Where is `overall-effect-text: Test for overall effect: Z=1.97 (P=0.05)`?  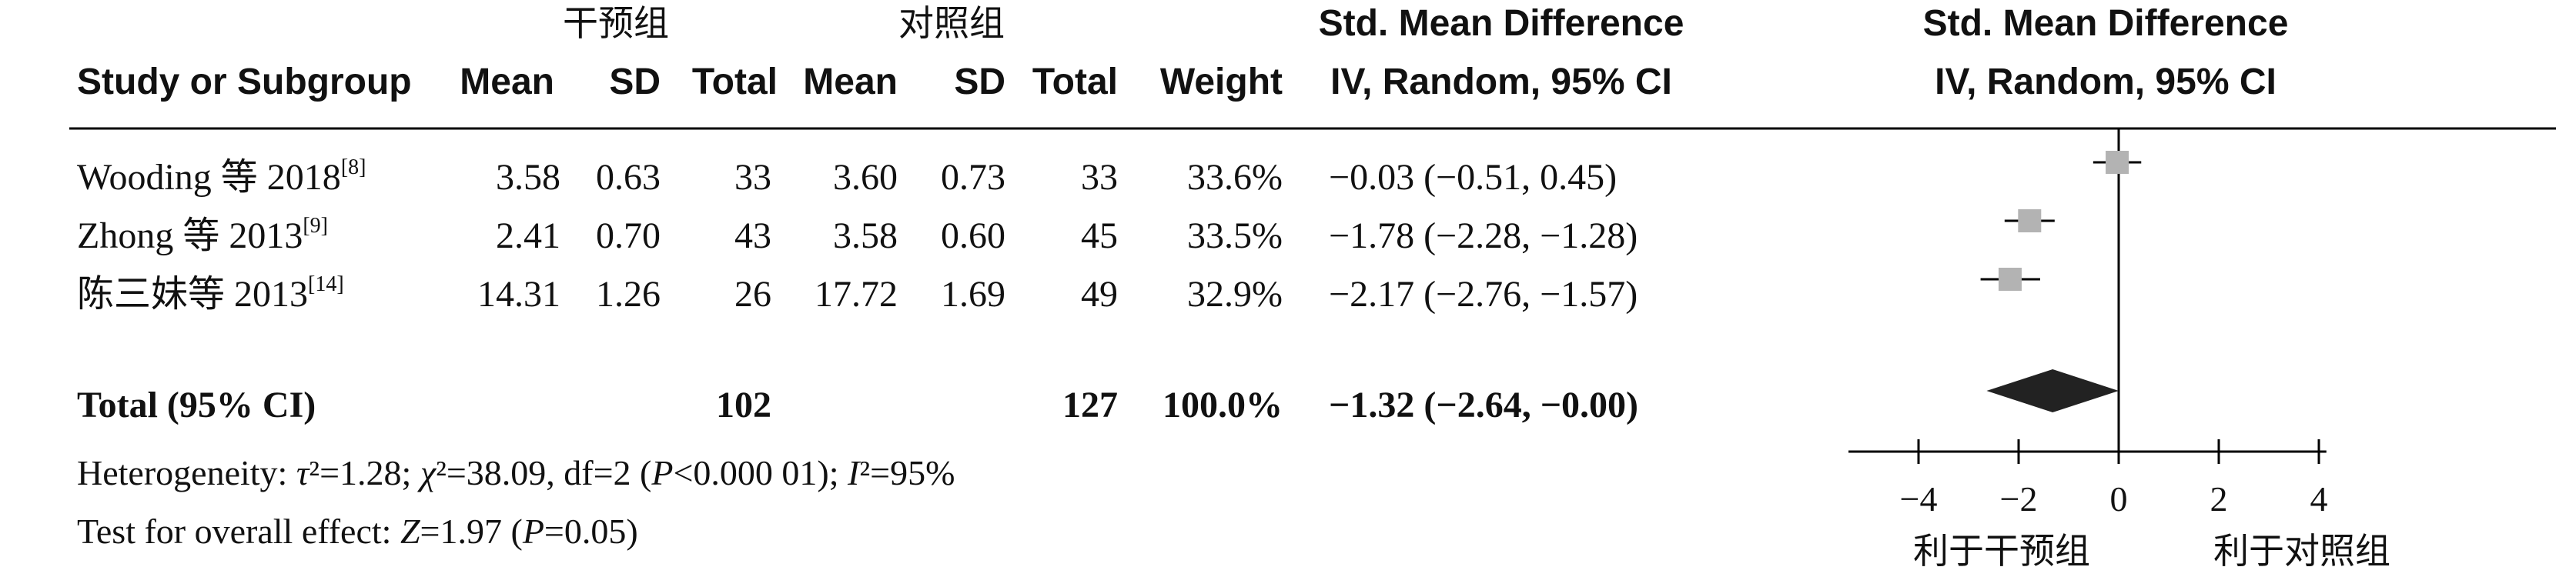 overall-effect-text: Test for overall effect: Z=1.97 (P=0.05) is located at coordinates (358, 531).